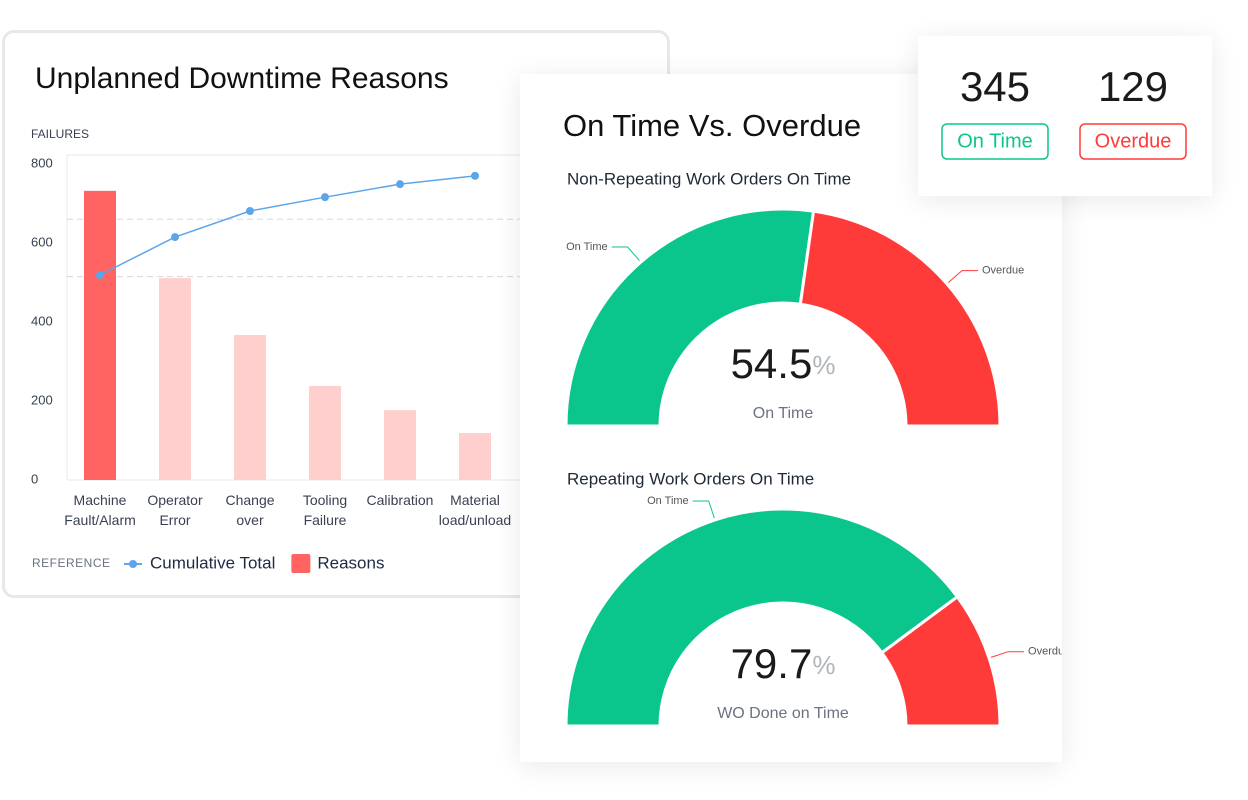 Image resolution: width=1248 pixels, height=800 pixels. I want to click on gauge-title: Repeating Work Orders On Time, so click(690, 478).